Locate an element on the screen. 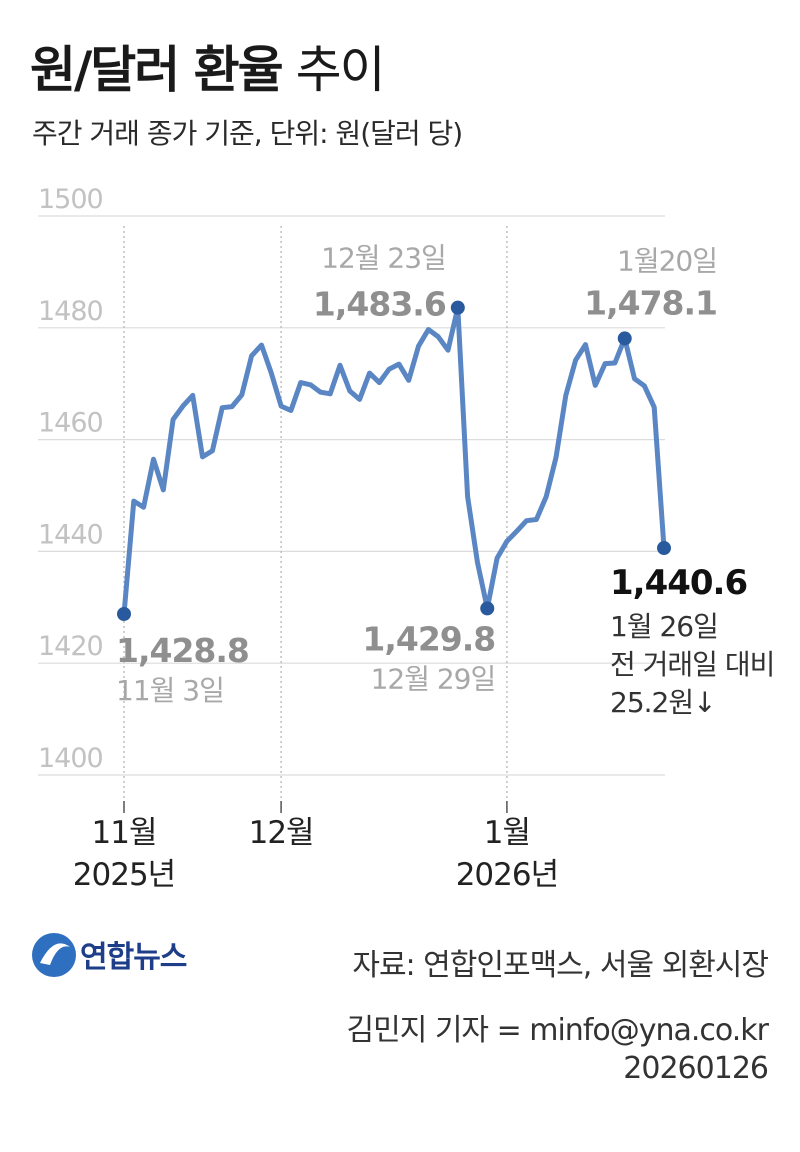  point-date-label: 12월 29일 is located at coordinates (433, 678).